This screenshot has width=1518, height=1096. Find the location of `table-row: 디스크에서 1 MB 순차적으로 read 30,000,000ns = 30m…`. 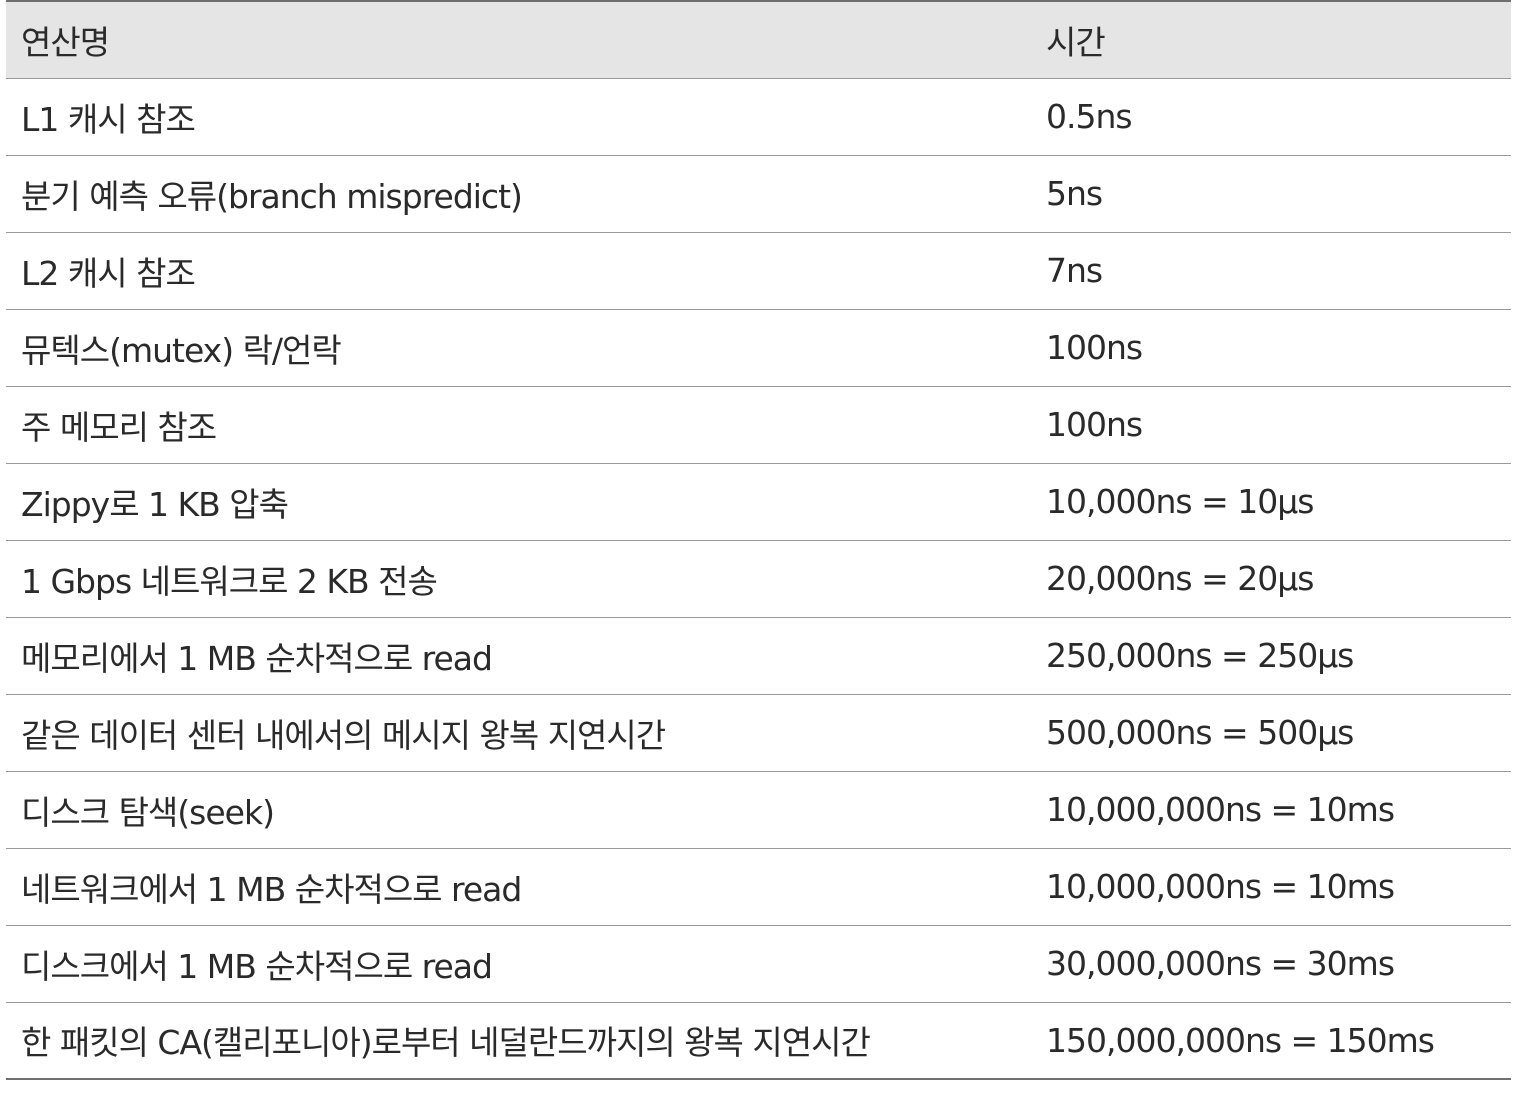

table-row: 디스크에서 1 MB 순차적으로 read 30,000,000ns = 30m… is located at coordinates (758, 964).